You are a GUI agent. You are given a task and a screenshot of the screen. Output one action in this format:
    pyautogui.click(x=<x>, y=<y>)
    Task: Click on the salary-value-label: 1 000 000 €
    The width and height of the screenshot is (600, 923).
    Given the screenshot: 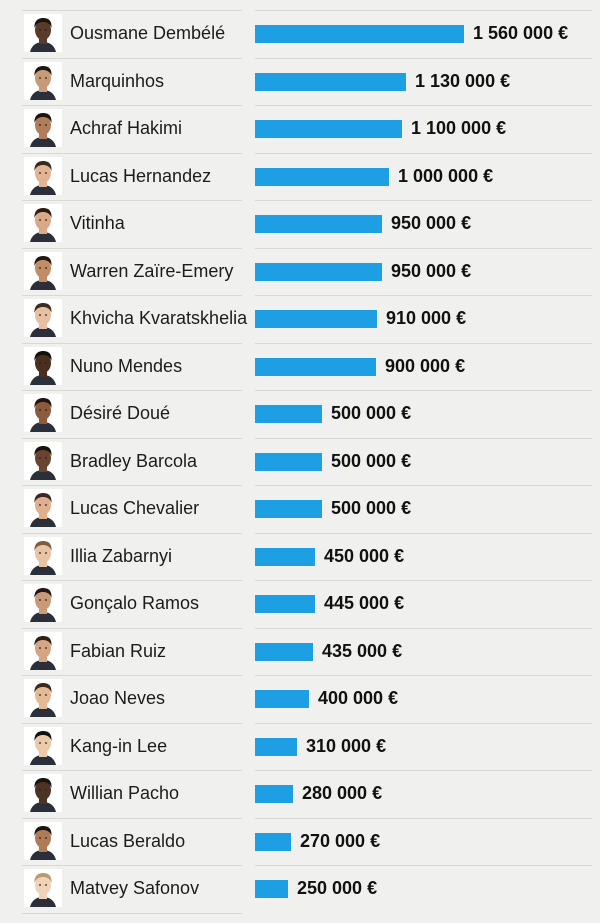 What is the action you would take?
    pyautogui.click(x=446, y=175)
    